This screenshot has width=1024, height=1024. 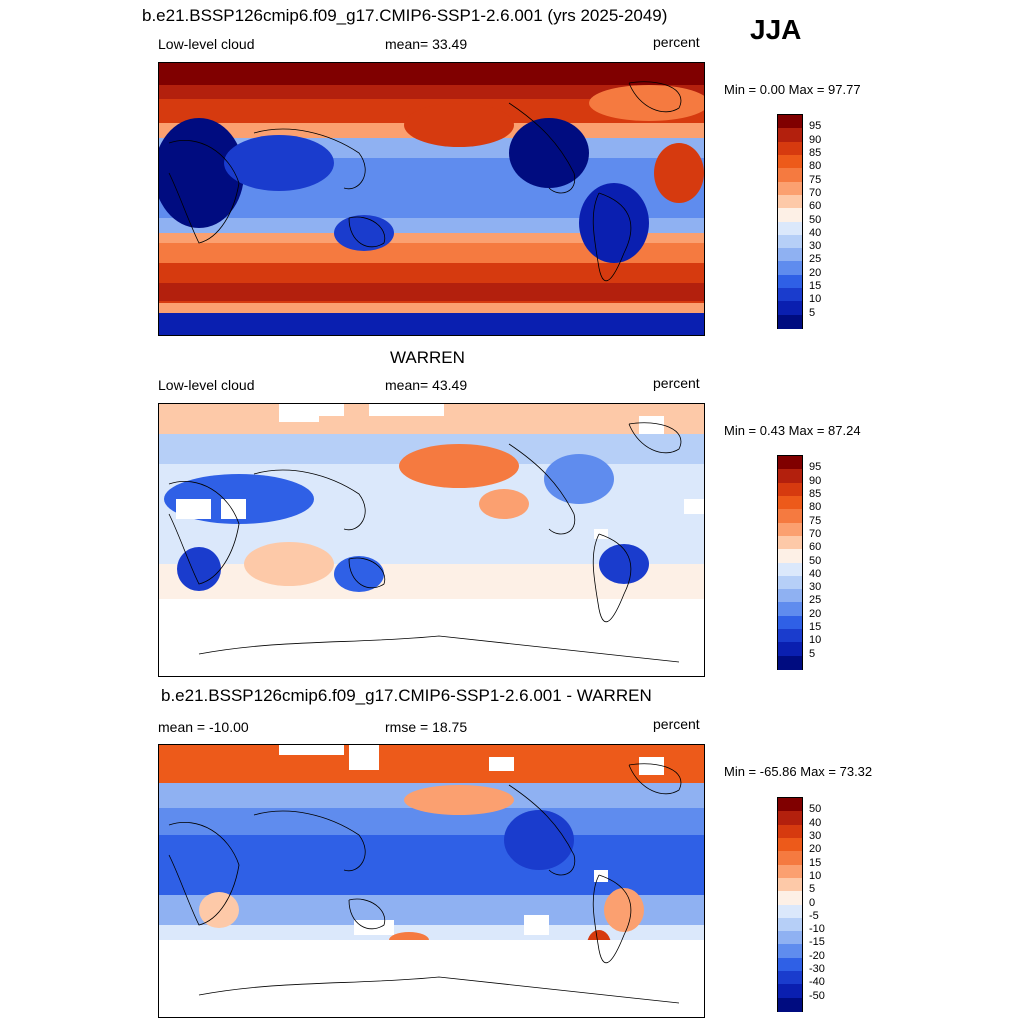 I want to click on panel3-minmax: Min = -65.86 Max = 73.32, so click(x=798, y=771).